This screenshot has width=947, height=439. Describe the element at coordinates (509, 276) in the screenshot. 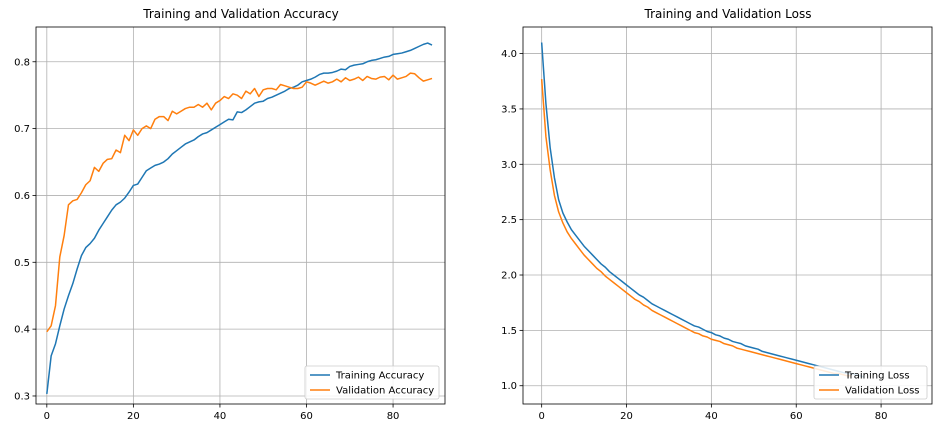

I see `y-tick-label: 2.0` at that location.